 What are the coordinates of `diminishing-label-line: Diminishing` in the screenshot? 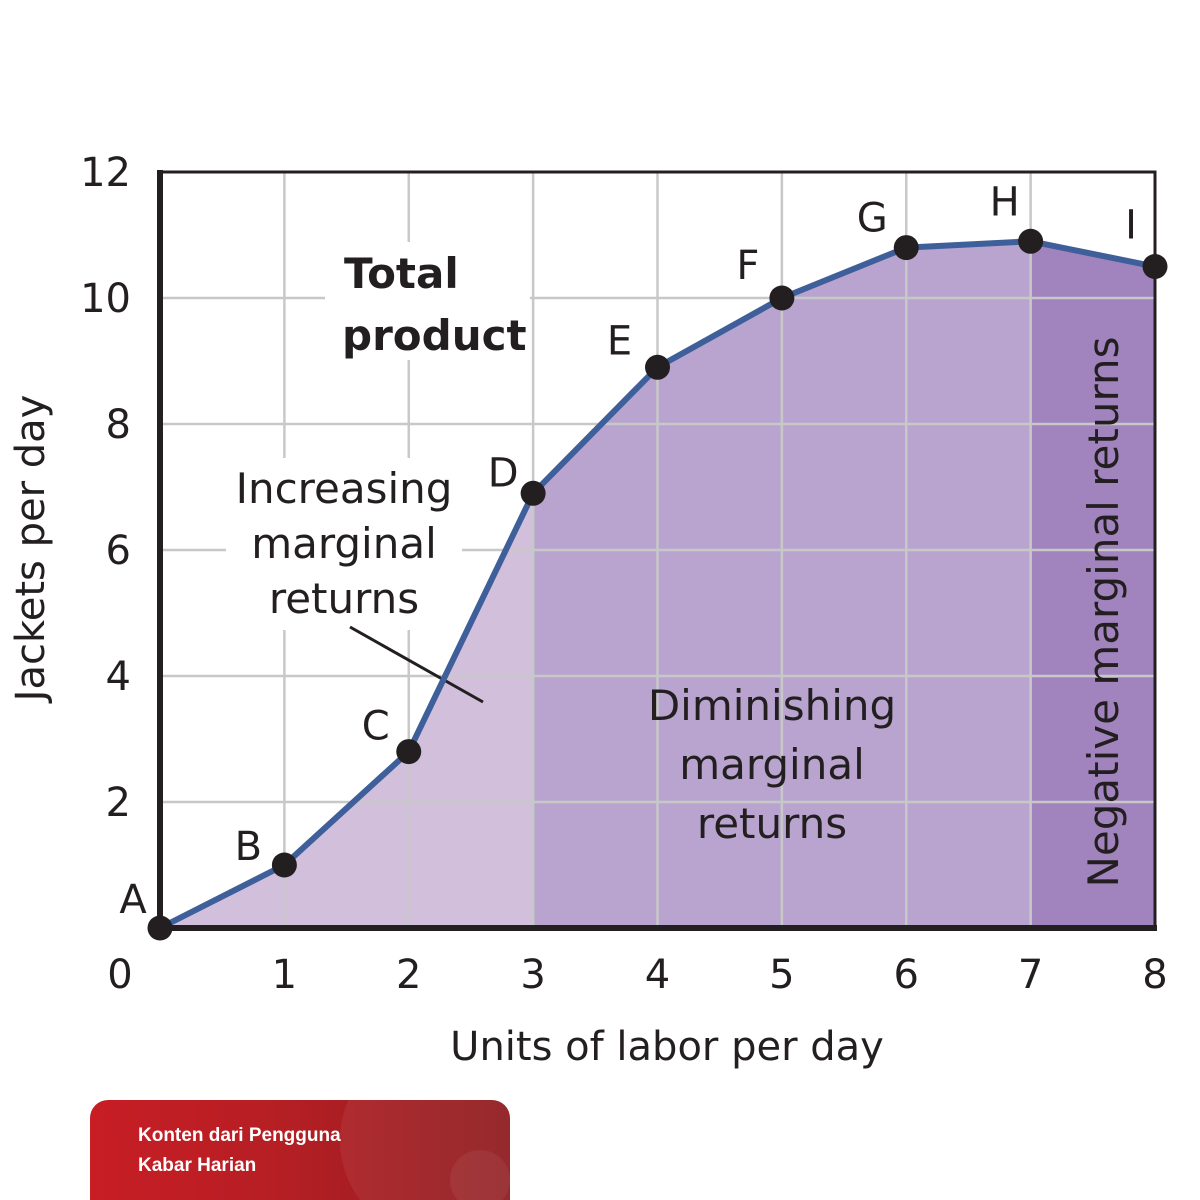 It's located at (772, 705).